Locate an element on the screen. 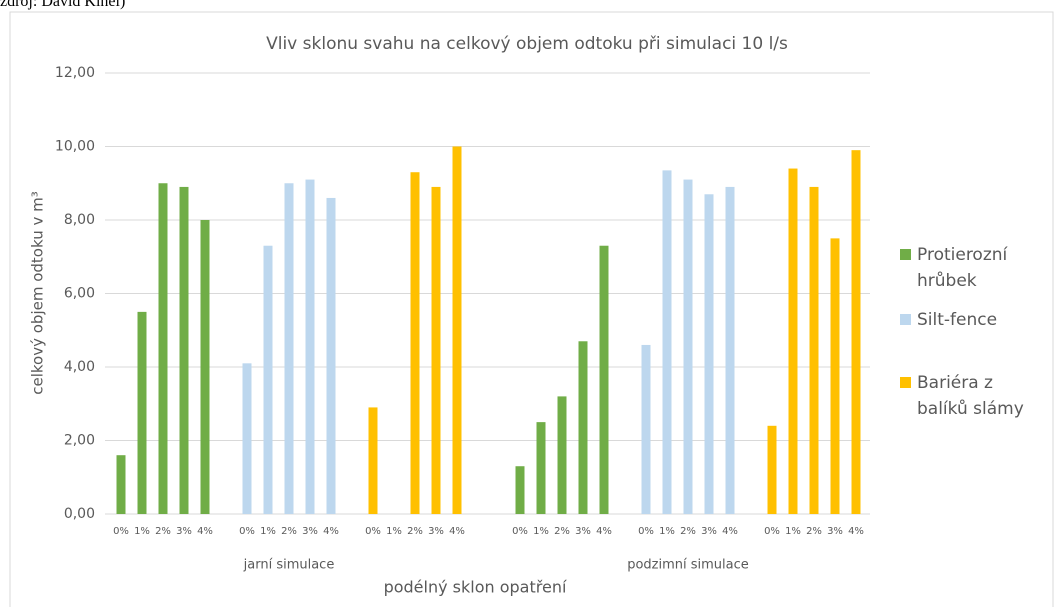 This screenshot has width=1054, height=607. y-tick-label: 8,00 is located at coordinates (79, 220).